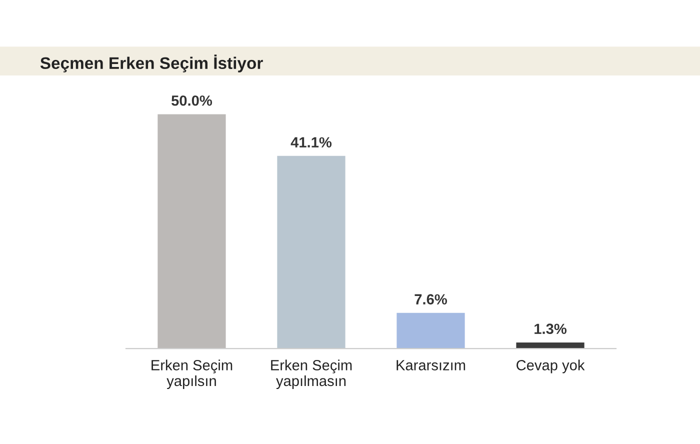 Image resolution: width=700 pixels, height=444 pixels. Describe the element at coordinates (311, 375) in the screenshot. I see `x-tick-label: Erken Seçim yapılmasın` at that location.